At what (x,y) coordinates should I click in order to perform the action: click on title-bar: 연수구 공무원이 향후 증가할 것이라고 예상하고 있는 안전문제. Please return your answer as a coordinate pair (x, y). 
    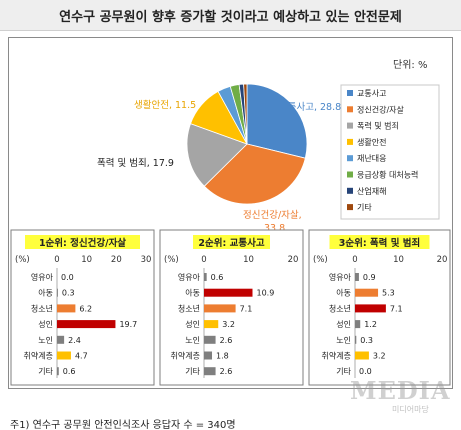
    Looking at the image, I should click on (230, 15).